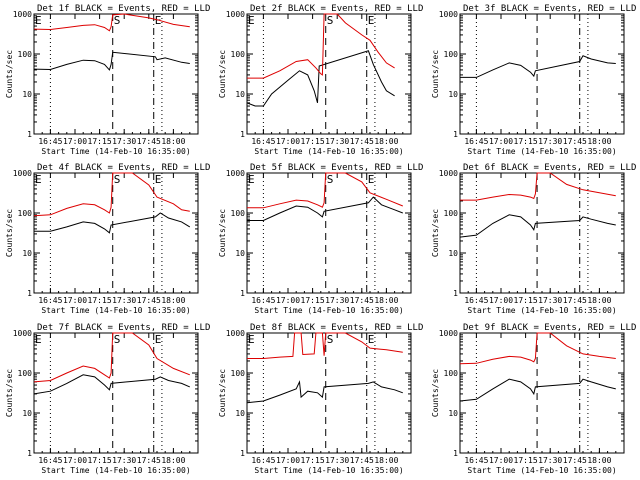 The image size is (640, 480). I want to click on panel-title: Det 6f BLACK = Events, RED = LLD, so click(549, 168).